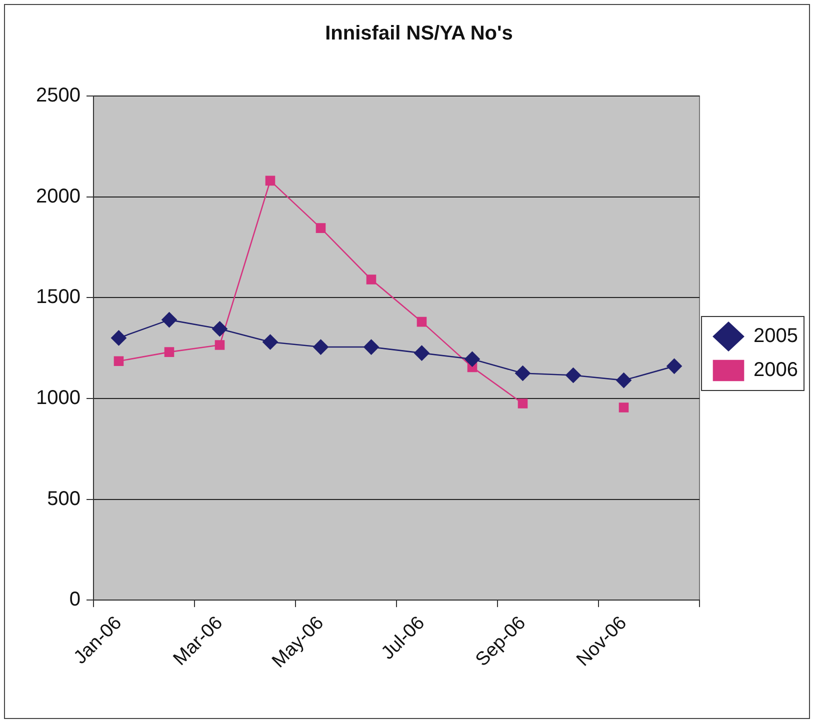  I want to click on y-tick-label: 0, so click(74, 599).